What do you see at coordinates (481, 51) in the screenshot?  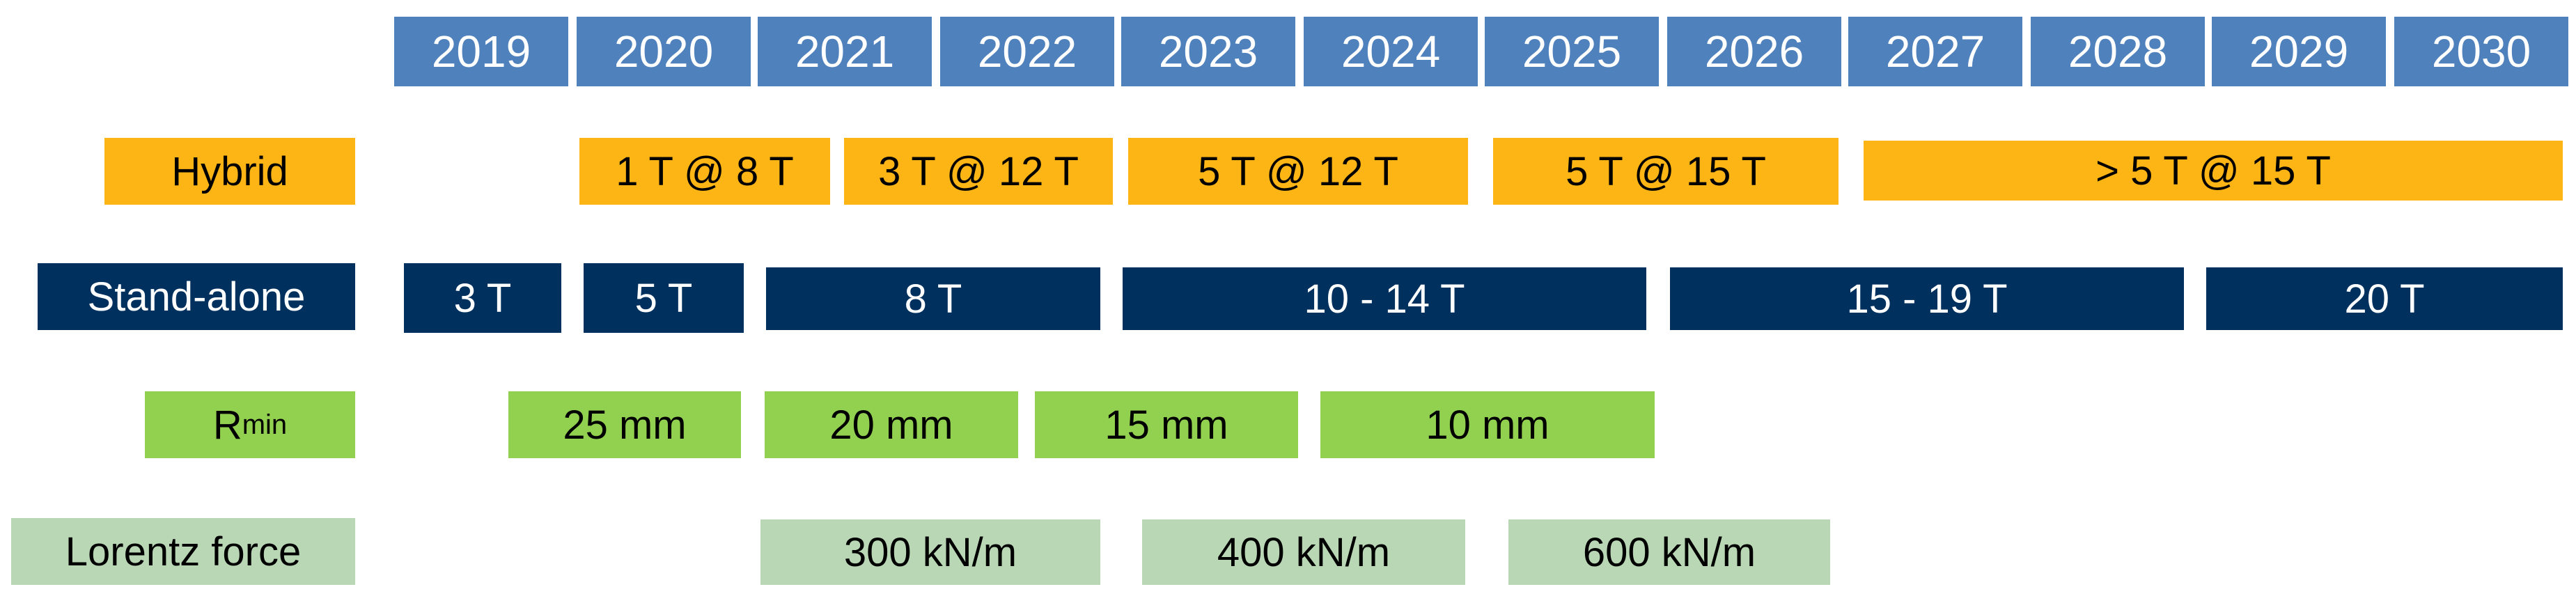 I see `year-2019: 2019` at bounding box center [481, 51].